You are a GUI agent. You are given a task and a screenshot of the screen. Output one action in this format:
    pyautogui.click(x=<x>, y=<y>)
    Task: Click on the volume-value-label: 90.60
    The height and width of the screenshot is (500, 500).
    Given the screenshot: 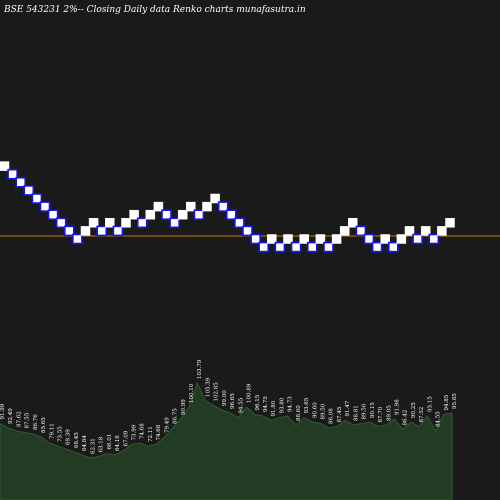 What is the action you would take?
    pyautogui.click(x=315, y=410)
    